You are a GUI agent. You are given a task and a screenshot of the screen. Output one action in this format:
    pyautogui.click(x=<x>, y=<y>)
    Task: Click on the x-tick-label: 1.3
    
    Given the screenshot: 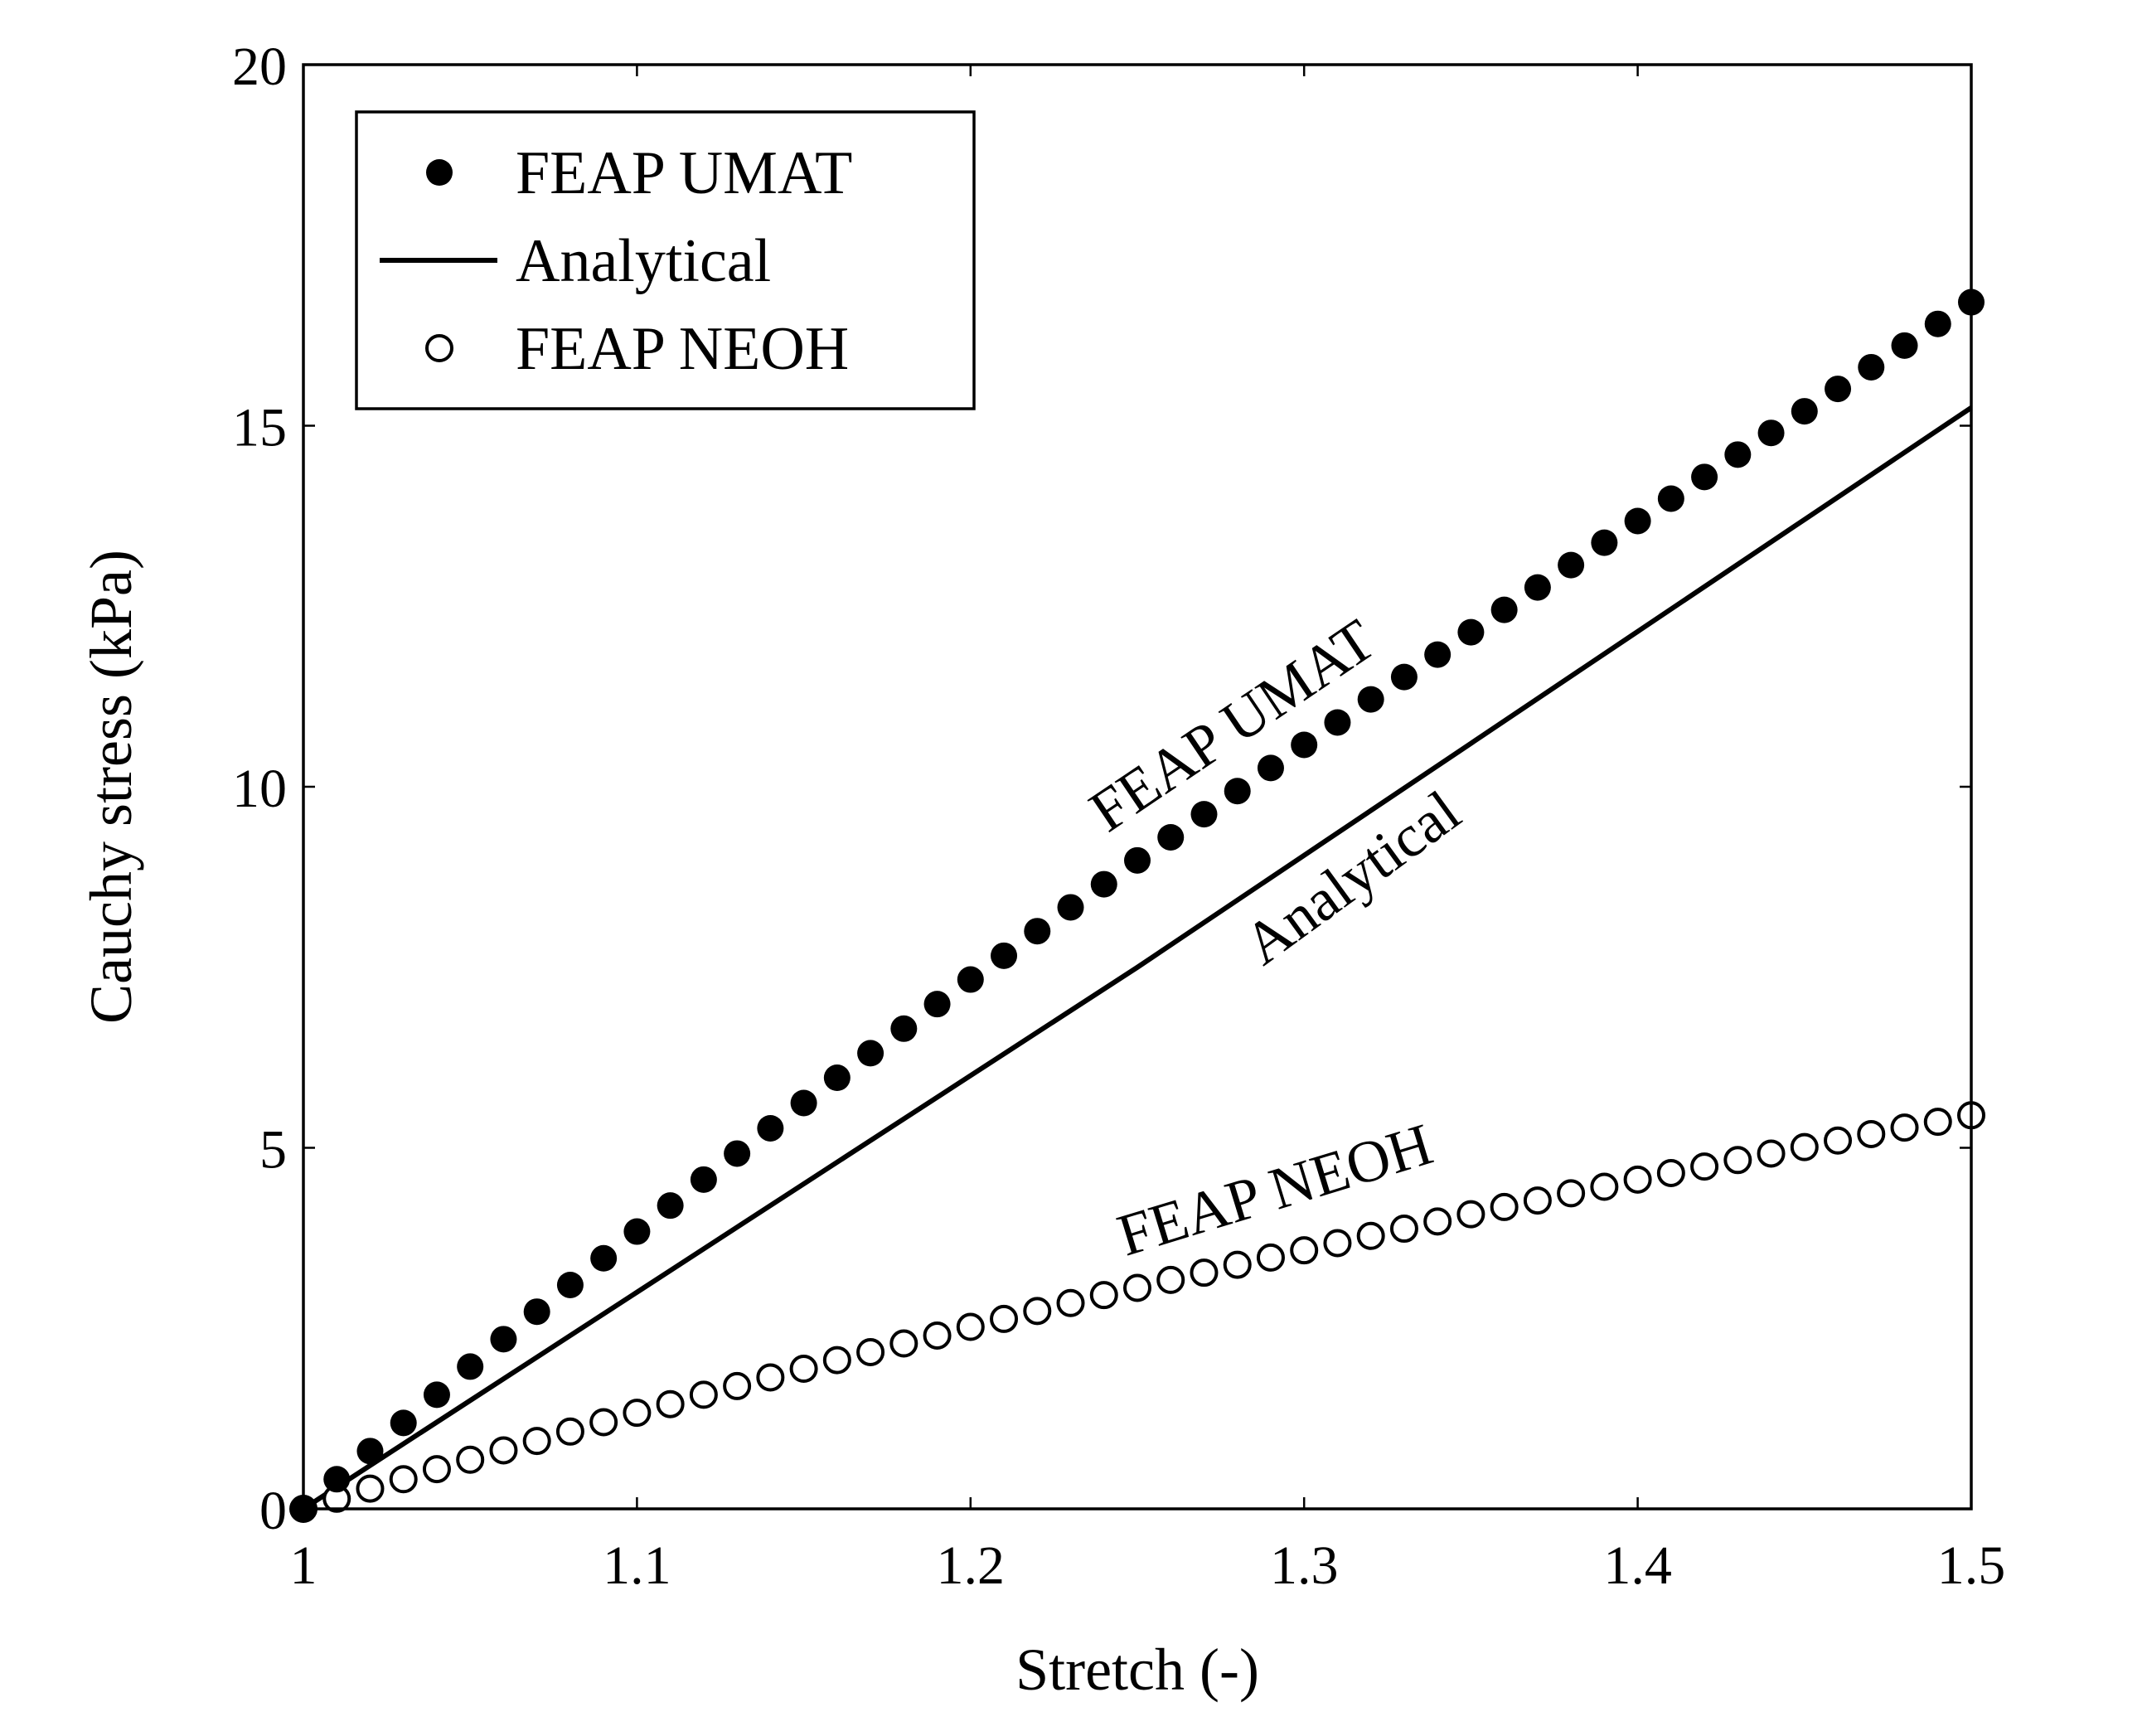 What is the action you would take?
    pyautogui.click(x=1304, y=1565)
    